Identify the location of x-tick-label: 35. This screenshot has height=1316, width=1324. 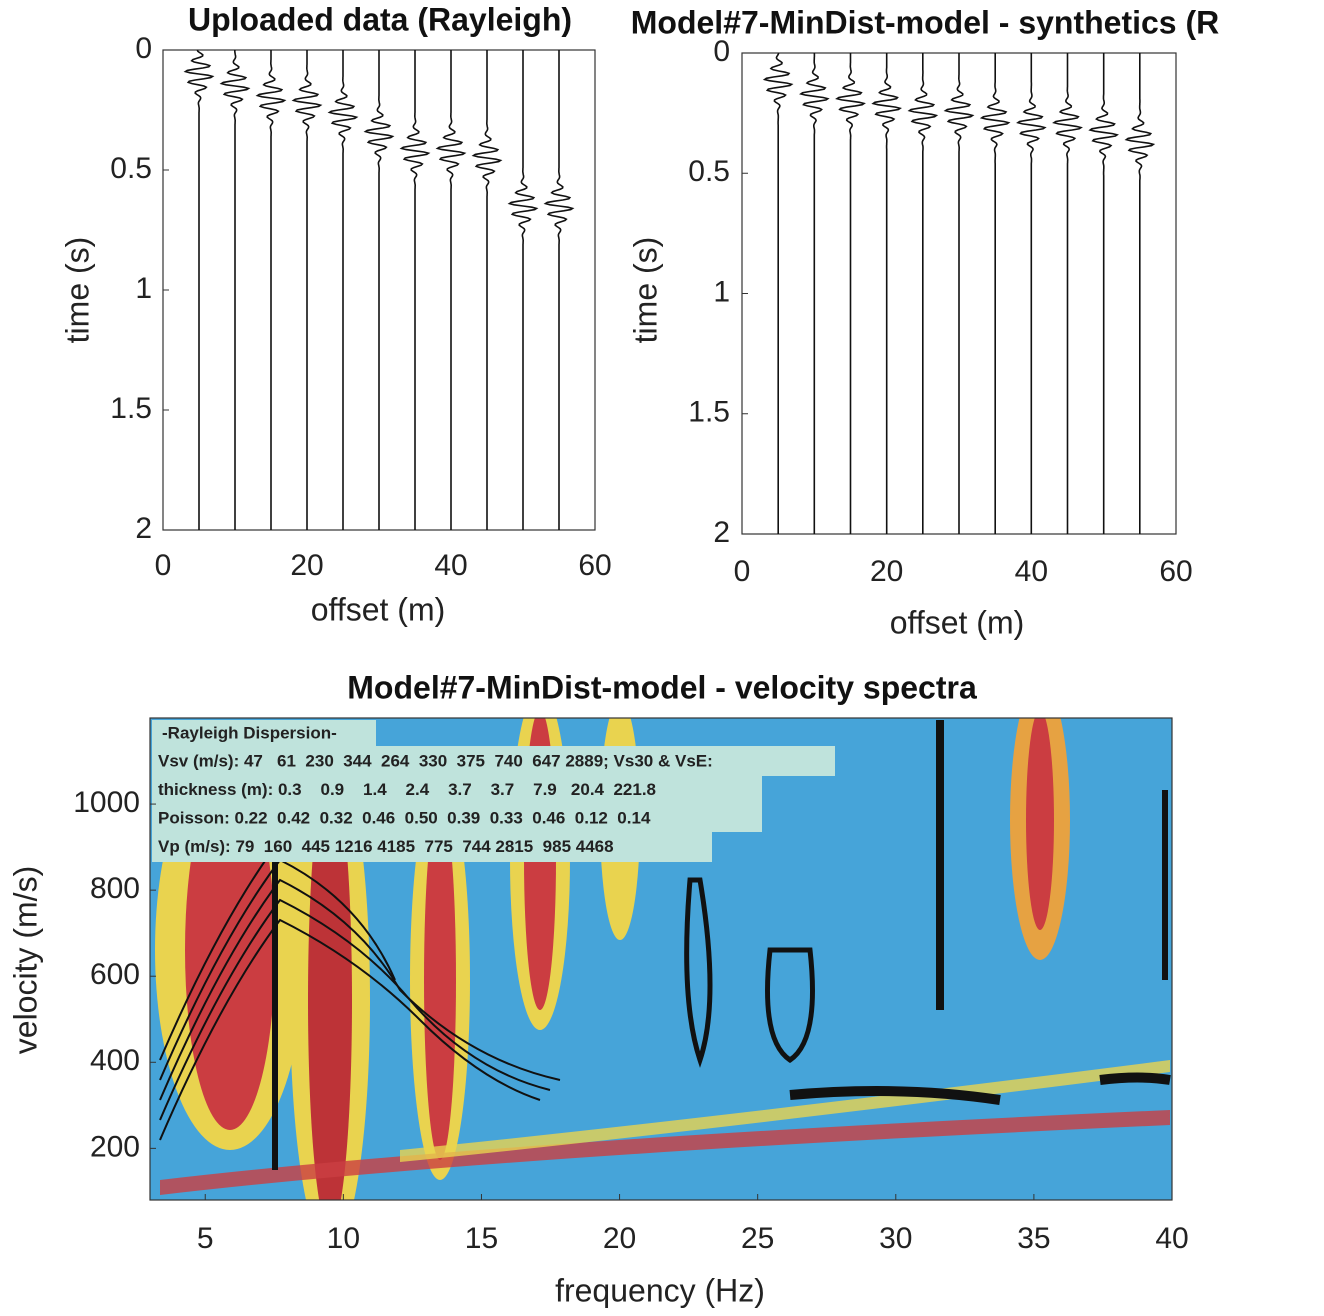
(1033, 1238).